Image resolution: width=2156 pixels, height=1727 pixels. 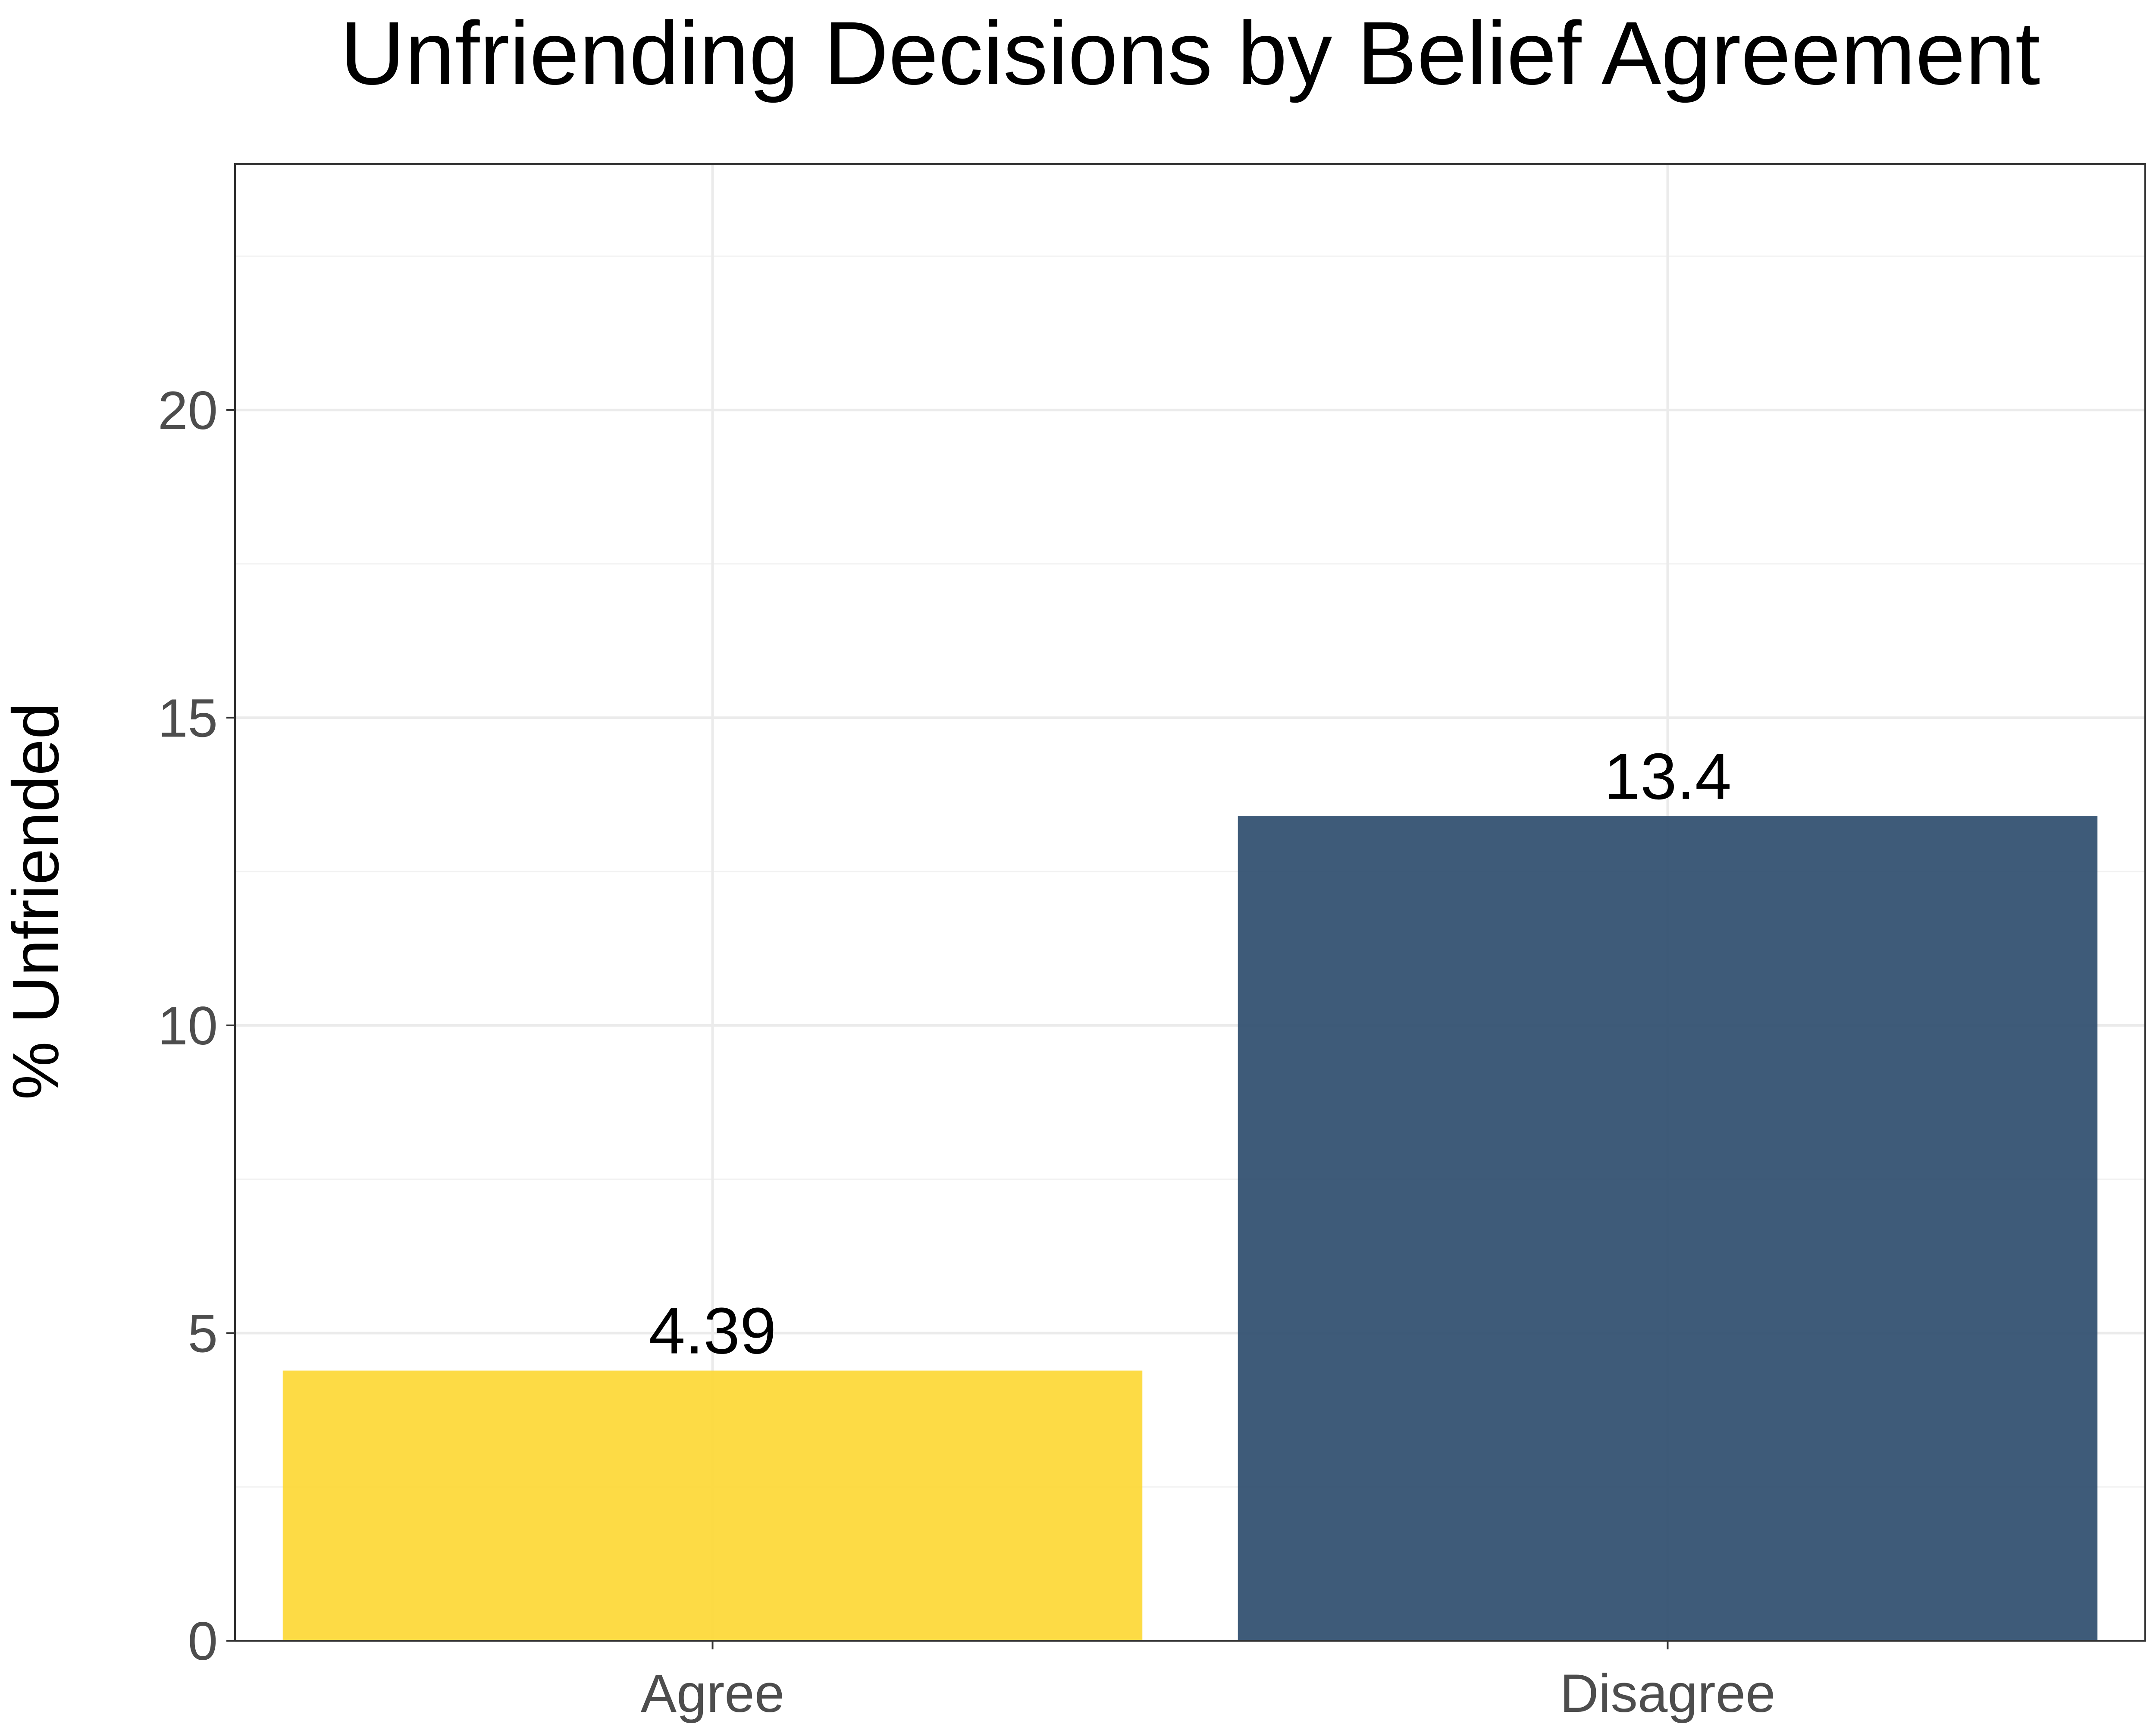 What do you see at coordinates (1667, 1694) in the screenshot?
I see `x-tick-label-disagree: Disagree` at bounding box center [1667, 1694].